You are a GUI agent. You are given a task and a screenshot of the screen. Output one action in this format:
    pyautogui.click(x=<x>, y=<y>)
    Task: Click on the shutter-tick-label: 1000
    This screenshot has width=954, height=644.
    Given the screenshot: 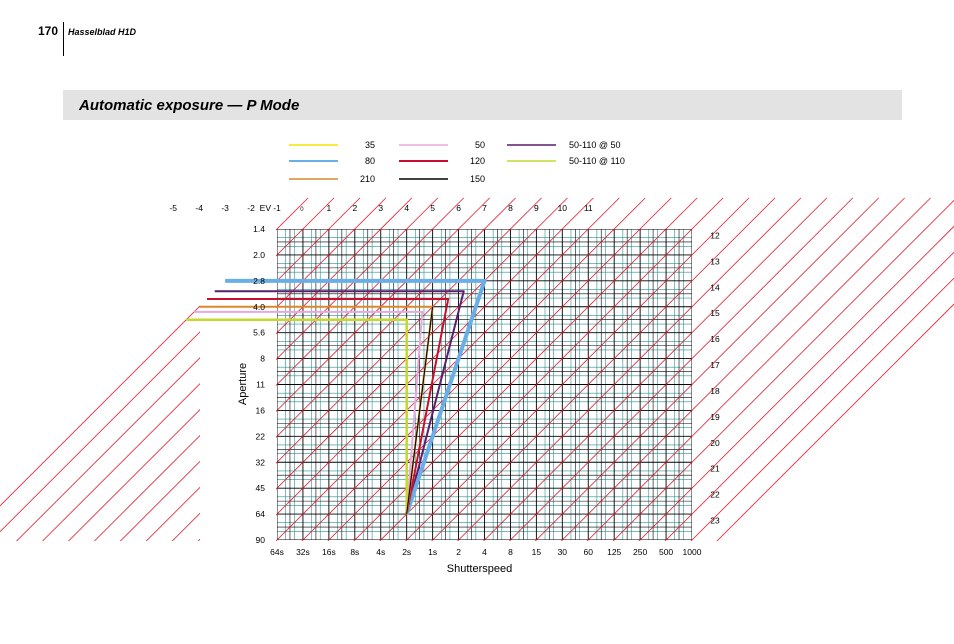 What is the action you would take?
    pyautogui.click(x=692, y=552)
    